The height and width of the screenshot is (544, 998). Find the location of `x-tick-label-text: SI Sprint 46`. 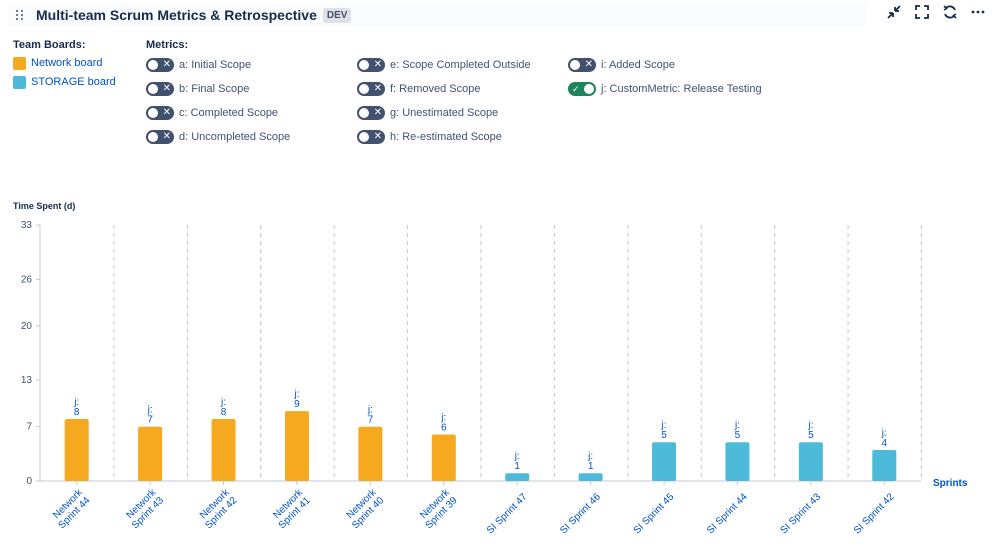

x-tick-label-text: SI Sprint 46 is located at coordinates (580, 513).